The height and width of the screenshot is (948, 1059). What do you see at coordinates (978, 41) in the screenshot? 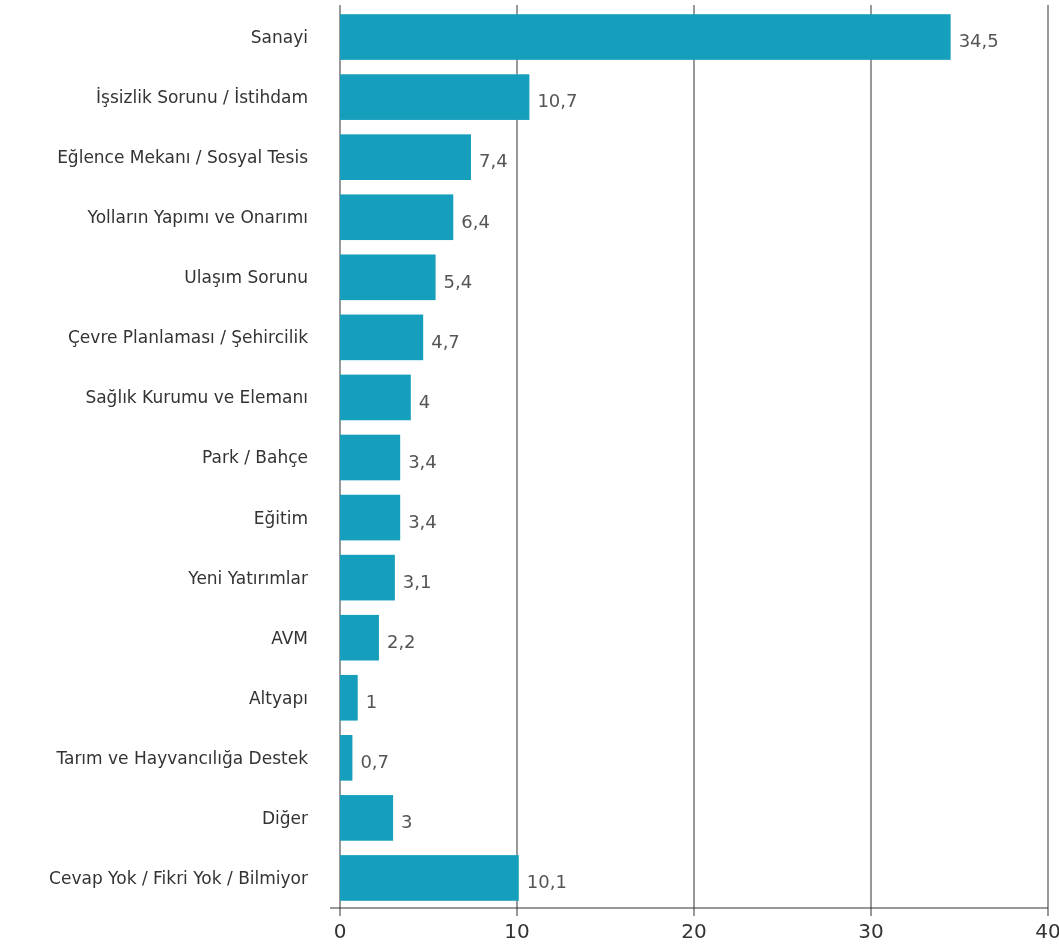
I see `data-label: 34,5` at bounding box center [978, 41].